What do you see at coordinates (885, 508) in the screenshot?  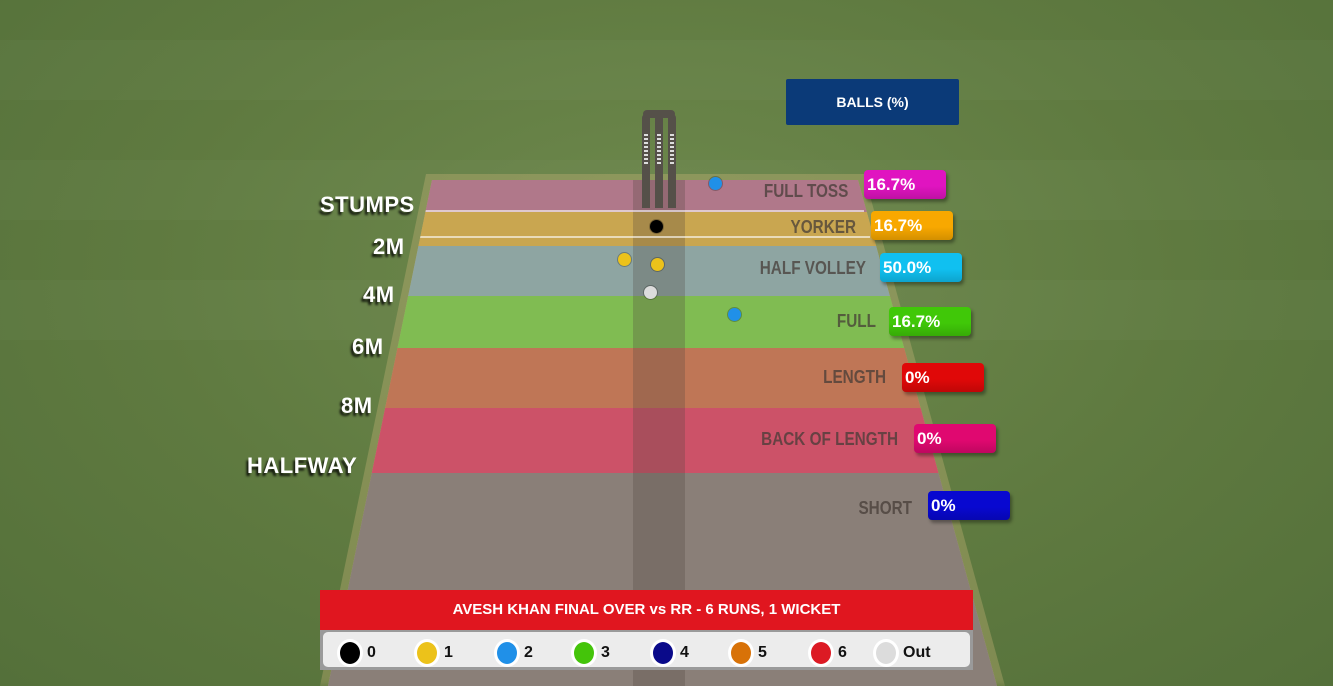 I see `zone-label-short: SHORT` at bounding box center [885, 508].